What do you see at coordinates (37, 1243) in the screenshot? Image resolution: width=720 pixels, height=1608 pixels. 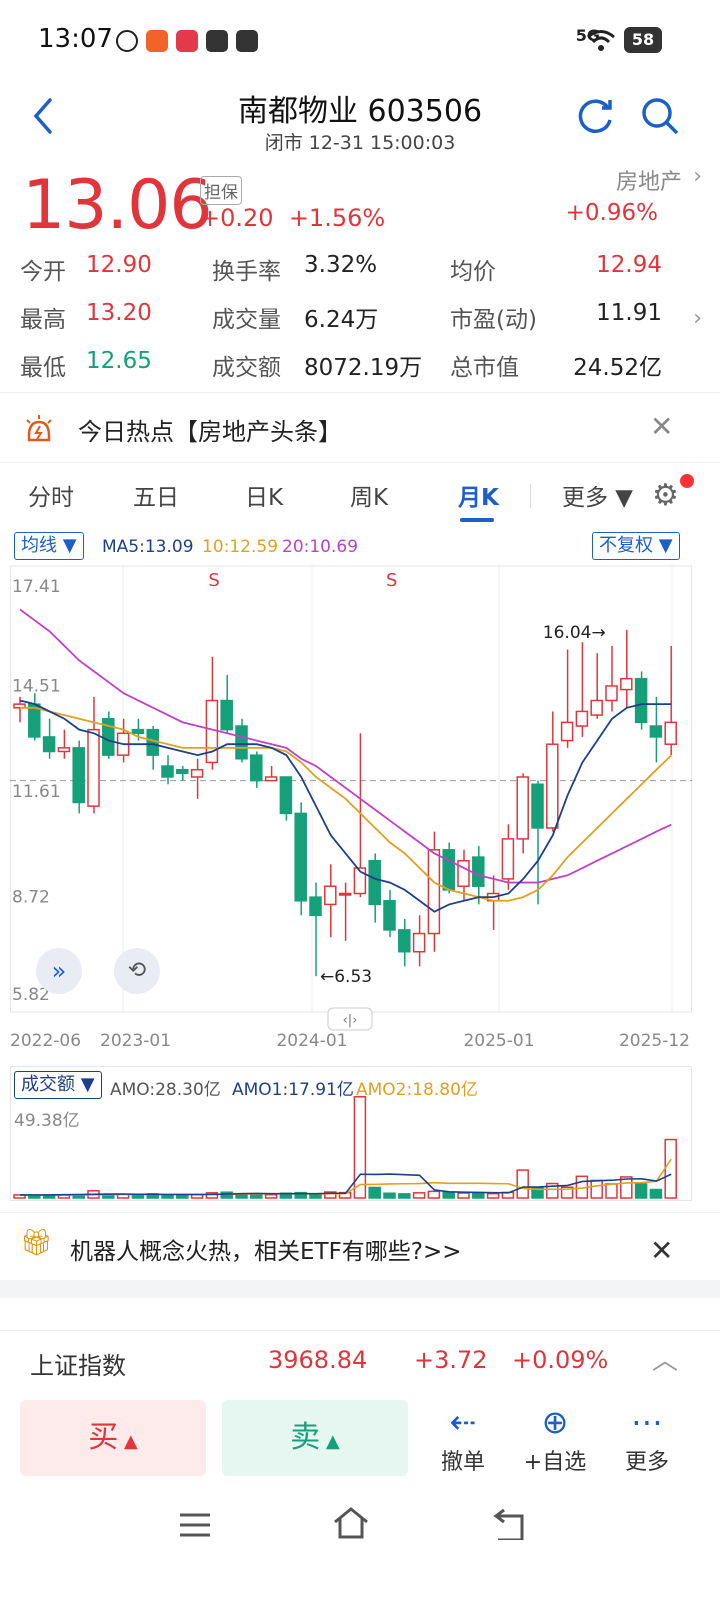 I see `gift-icon: 🎁︎` at bounding box center [37, 1243].